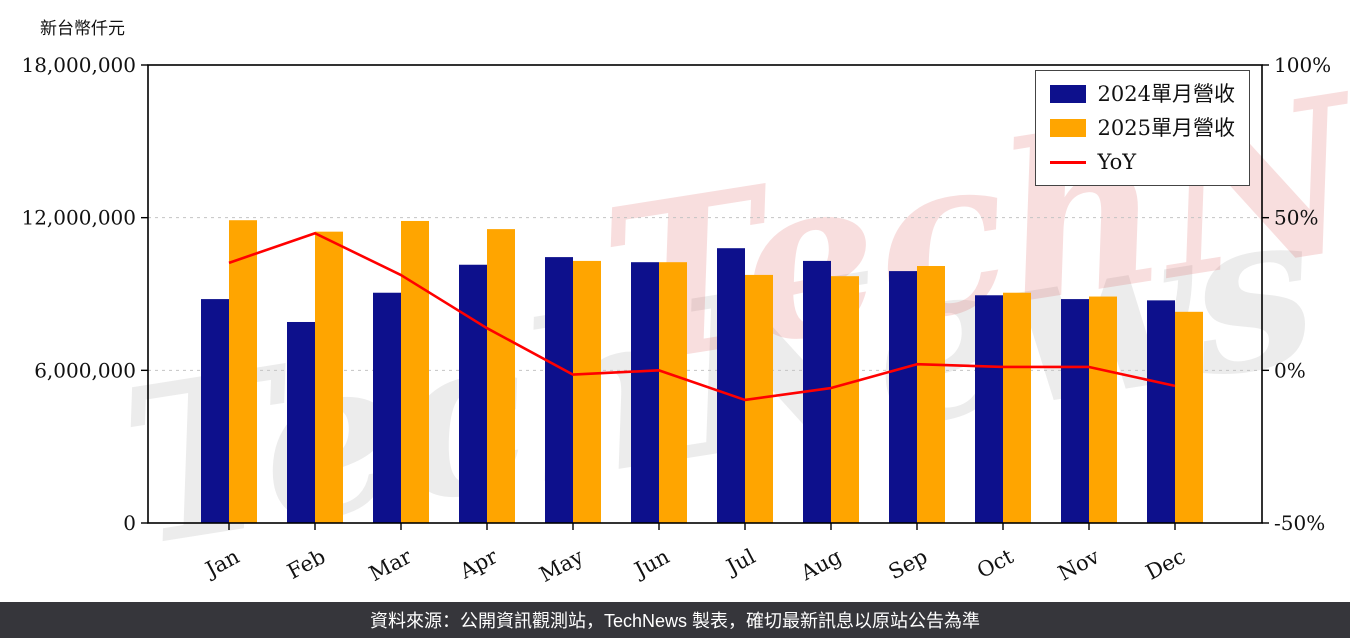  I want to click on bar-2025單月營收-Mar, so click(415, 372).